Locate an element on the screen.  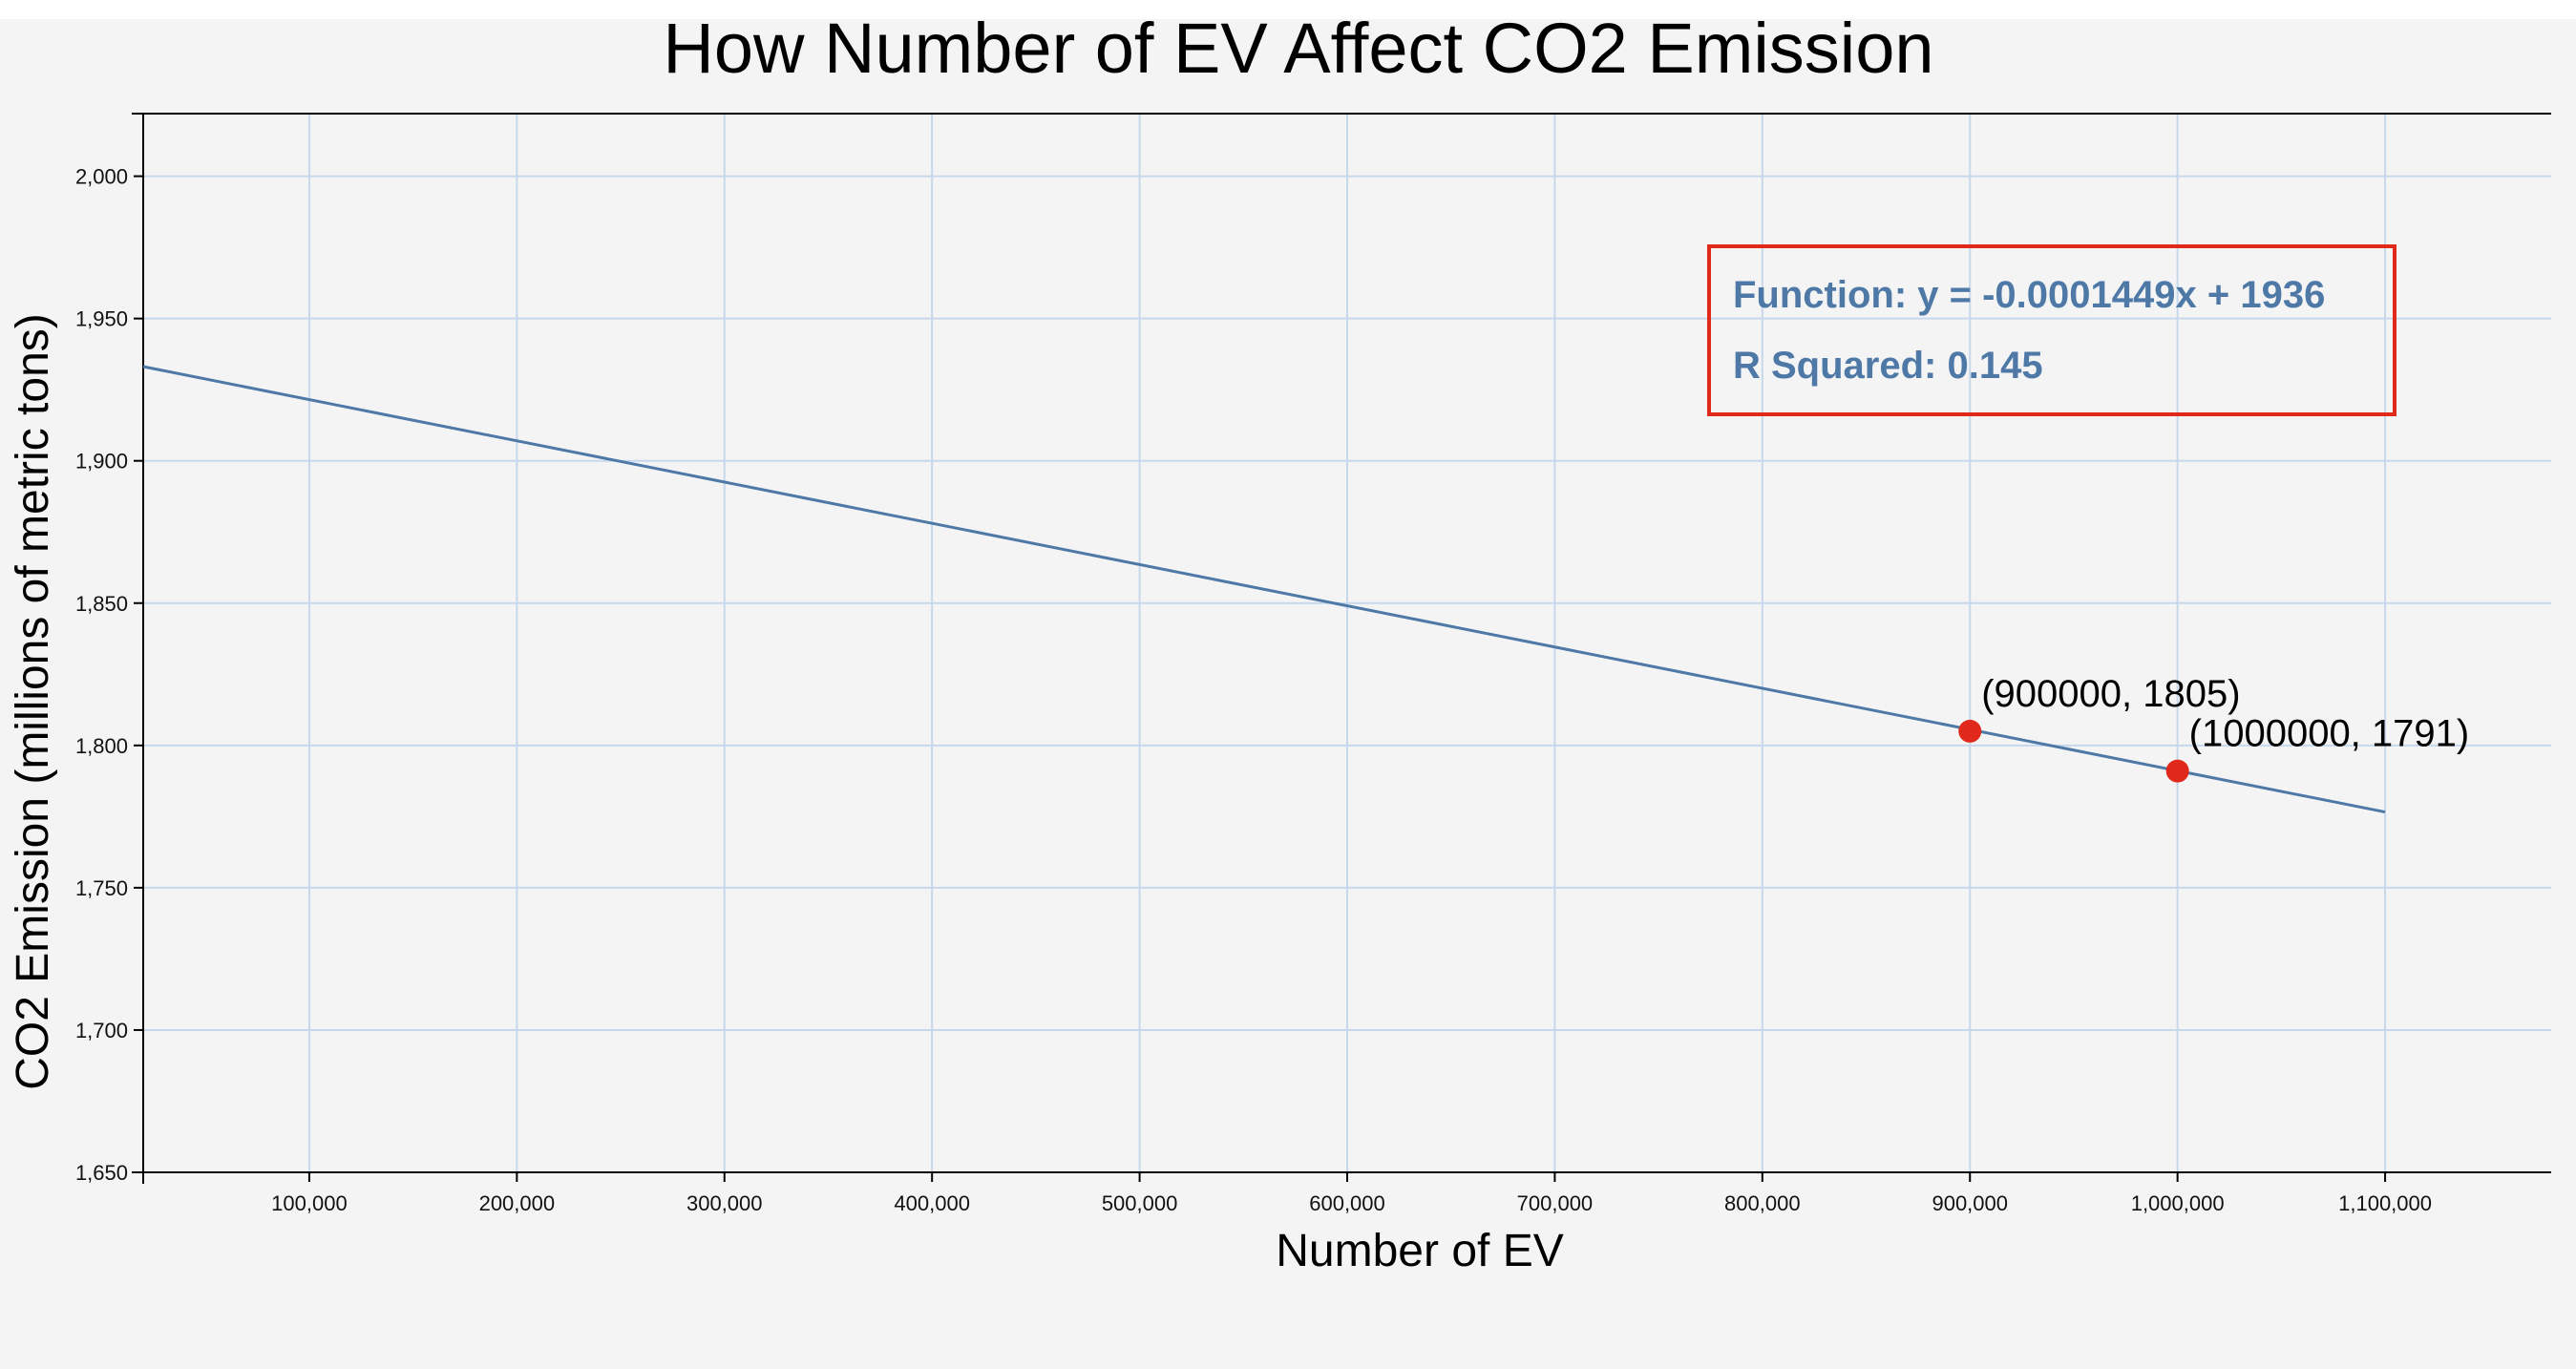
x-tick-label: 1,100,000 is located at coordinates (2385, 1203).